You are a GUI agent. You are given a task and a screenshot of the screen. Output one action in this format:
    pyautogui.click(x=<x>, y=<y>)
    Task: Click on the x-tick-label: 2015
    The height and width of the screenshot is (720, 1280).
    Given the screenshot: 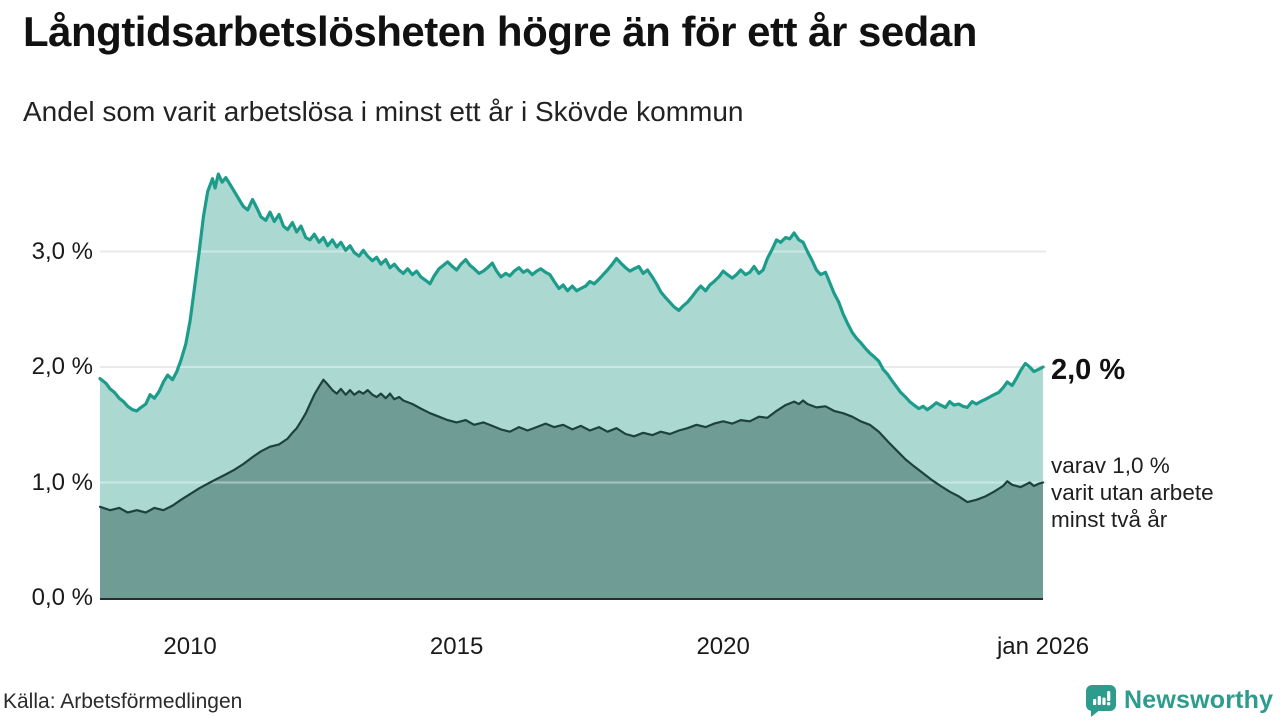 What is the action you would take?
    pyautogui.click(x=456, y=646)
    